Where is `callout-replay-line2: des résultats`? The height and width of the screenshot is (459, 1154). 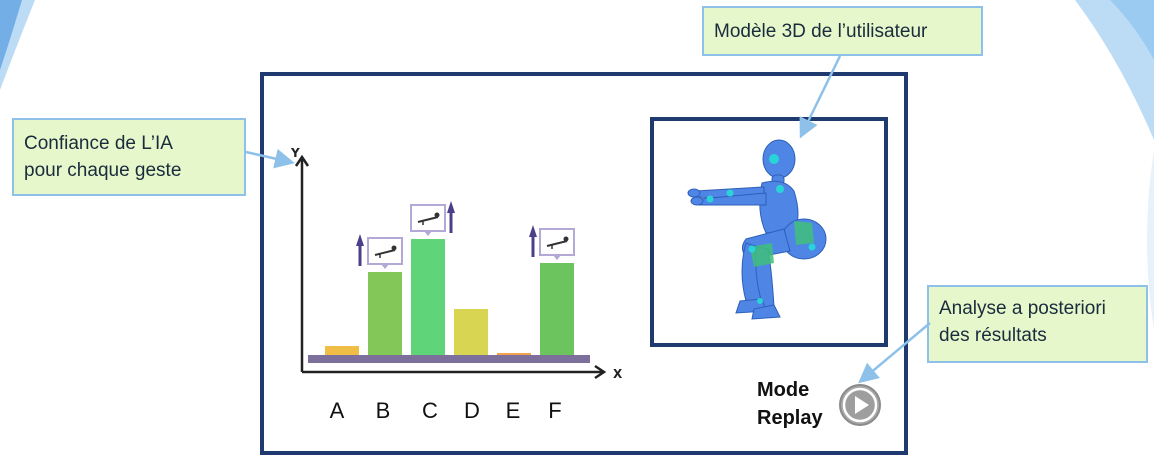 callout-replay-line2: des résultats is located at coordinates (993, 335).